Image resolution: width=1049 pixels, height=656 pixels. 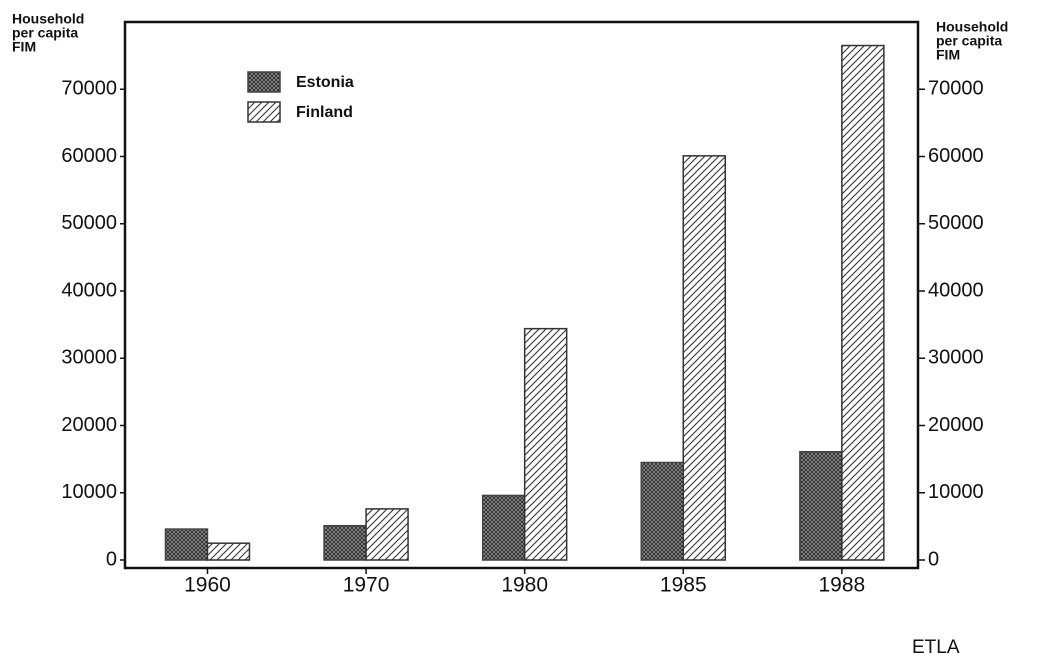 What do you see at coordinates (956, 89) in the screenshot?
I see `y2-tick-label: 70000` at bounding box center [956, 89].